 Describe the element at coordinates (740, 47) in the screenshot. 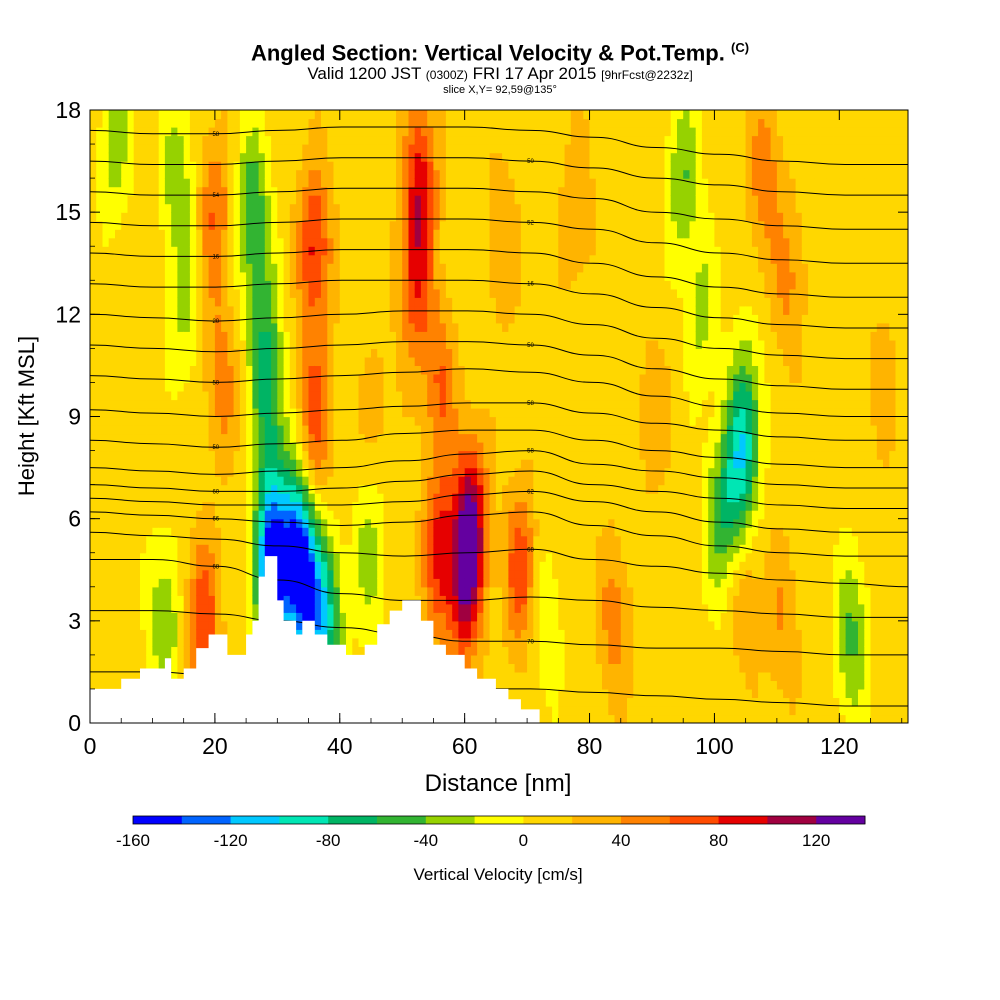

I see `chart-title-mark: (C)` at that location.